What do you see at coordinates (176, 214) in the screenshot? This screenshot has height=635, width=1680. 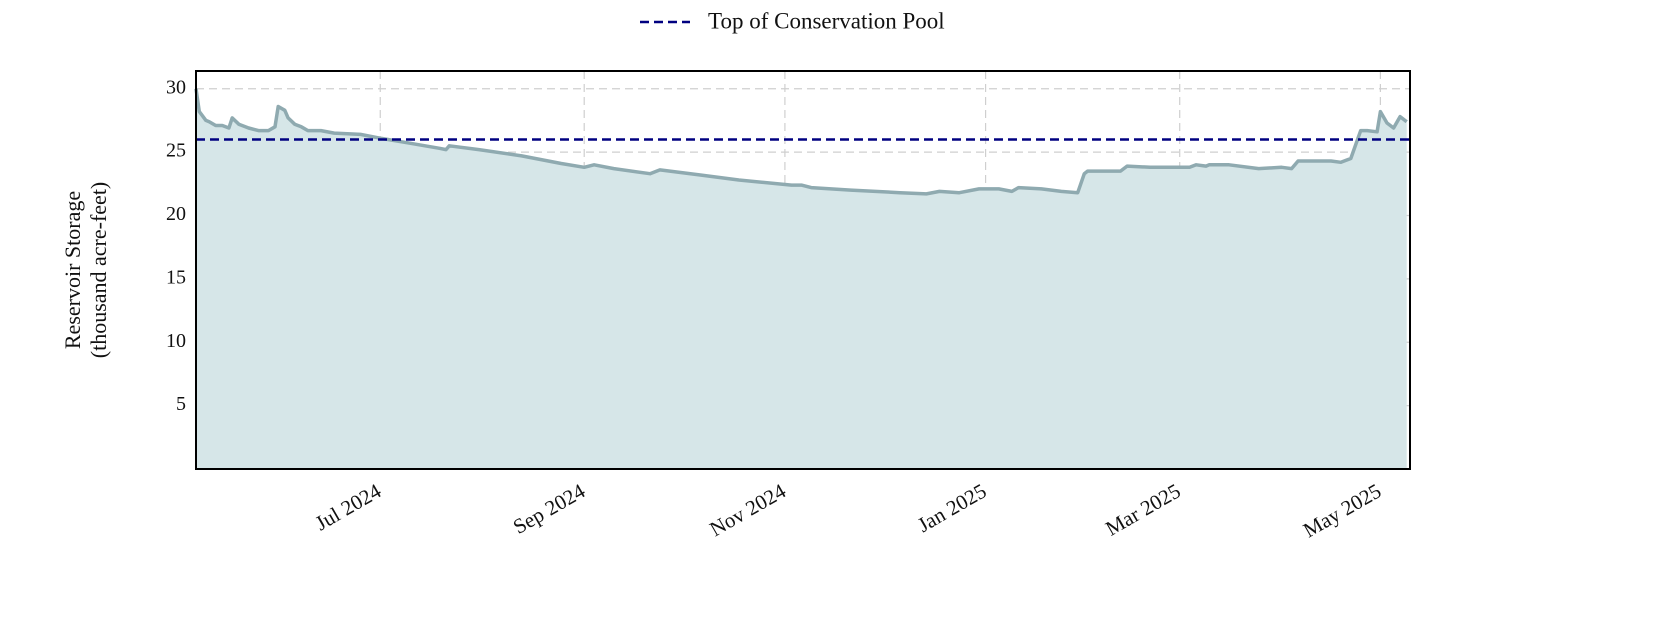 I see `y-tick-label: 20` at bounding box center [176, 214].